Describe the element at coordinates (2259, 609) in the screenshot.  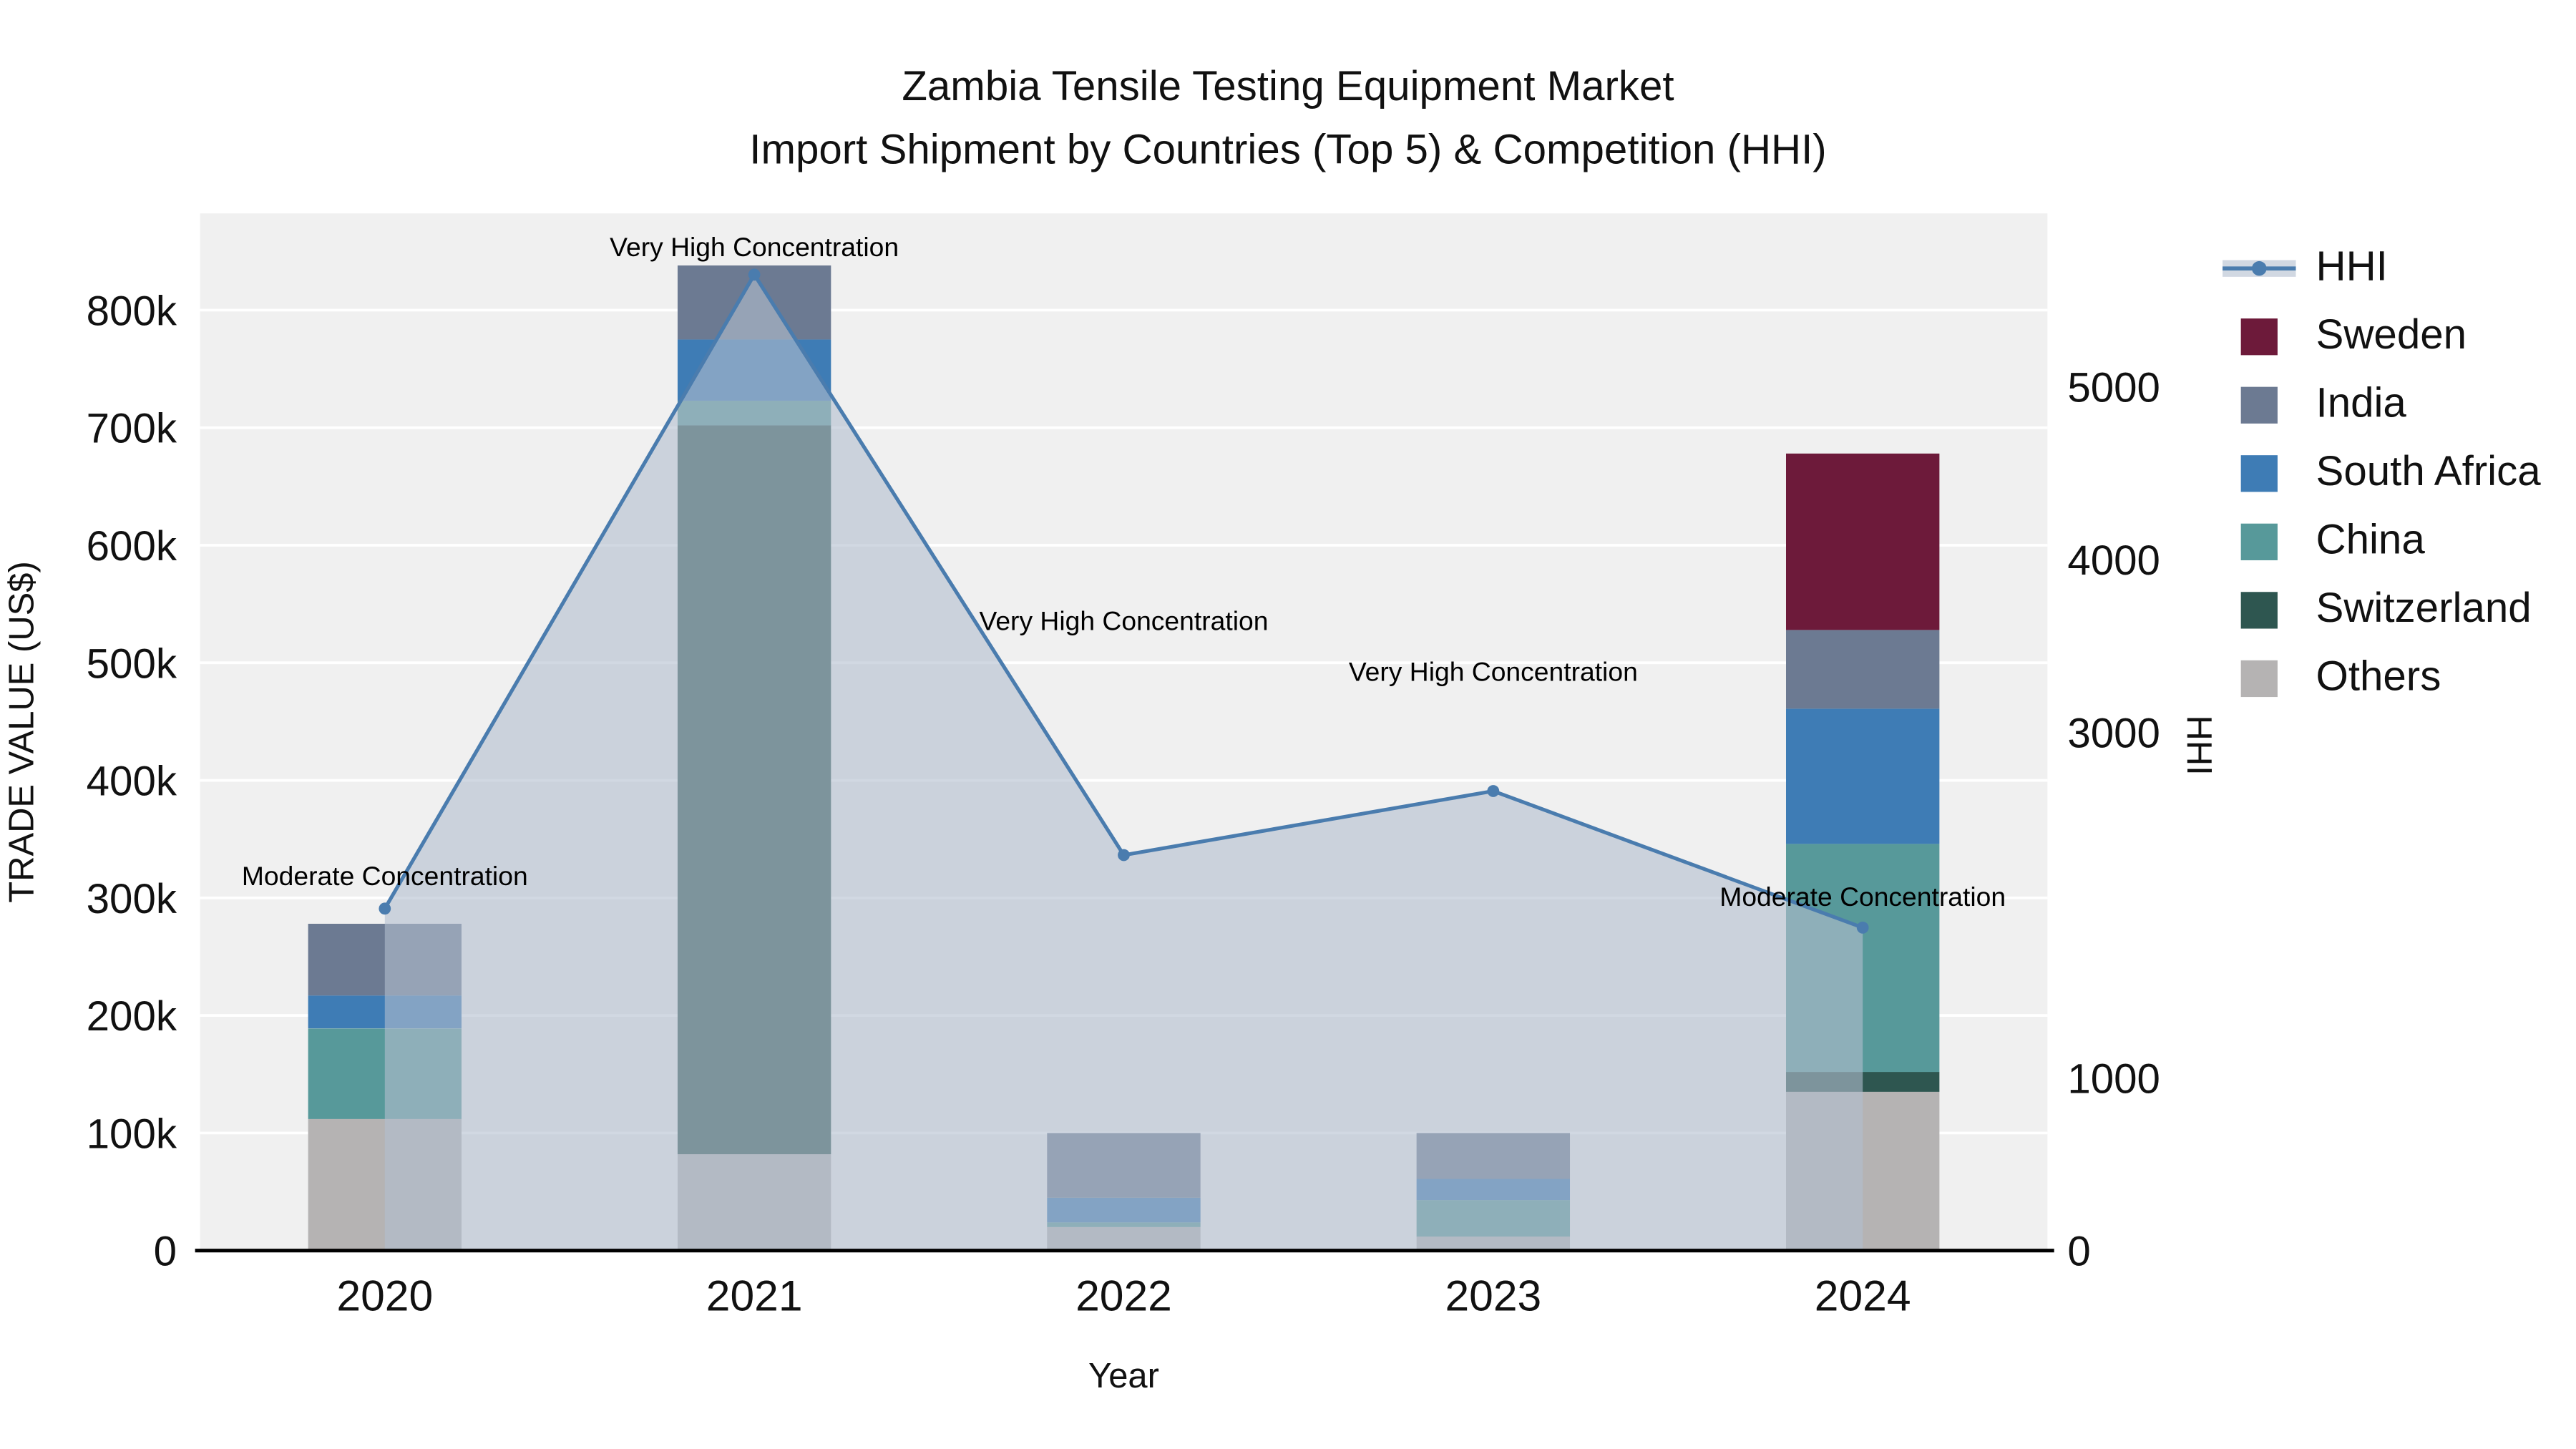
I see `color-swatch-switzerland` at that location.